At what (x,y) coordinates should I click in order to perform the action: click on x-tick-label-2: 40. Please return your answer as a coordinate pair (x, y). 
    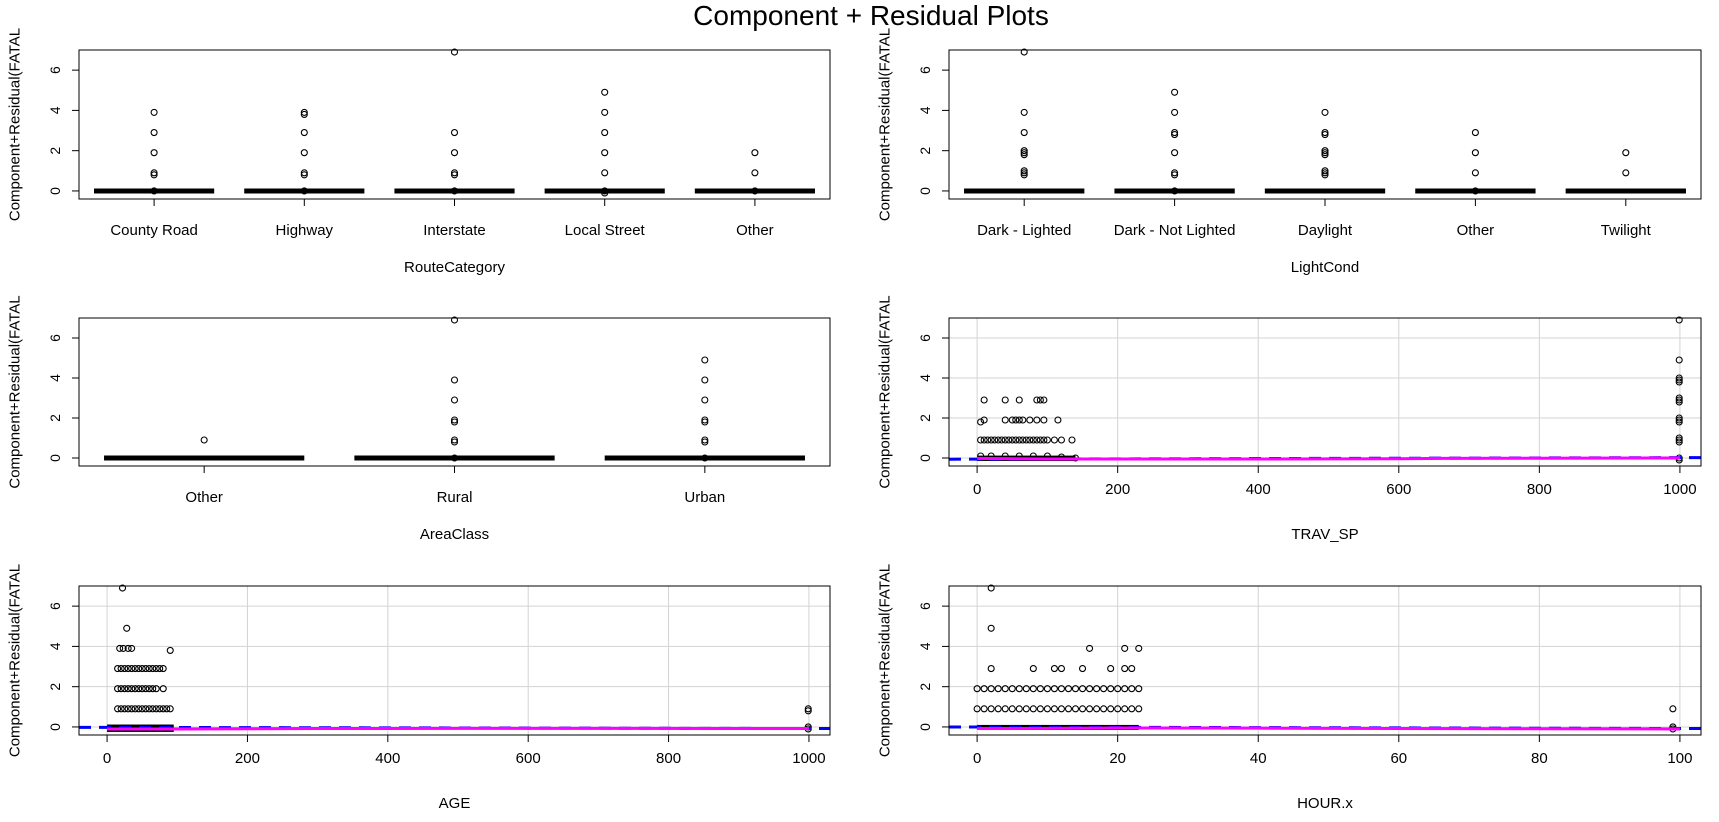
    Looking at the image, I should click on (1258, 758).